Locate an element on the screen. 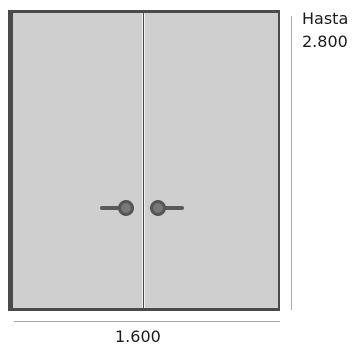 The image size is (357, 352). width-dimension-line is located at coordinates (147, 321).